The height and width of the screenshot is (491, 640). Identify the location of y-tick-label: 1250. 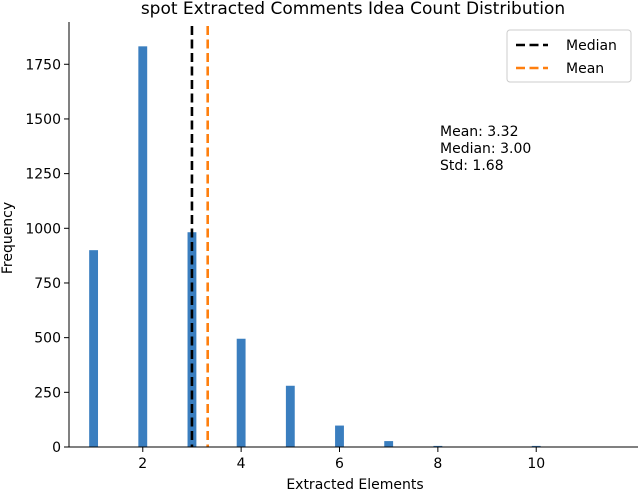
(43, 175).